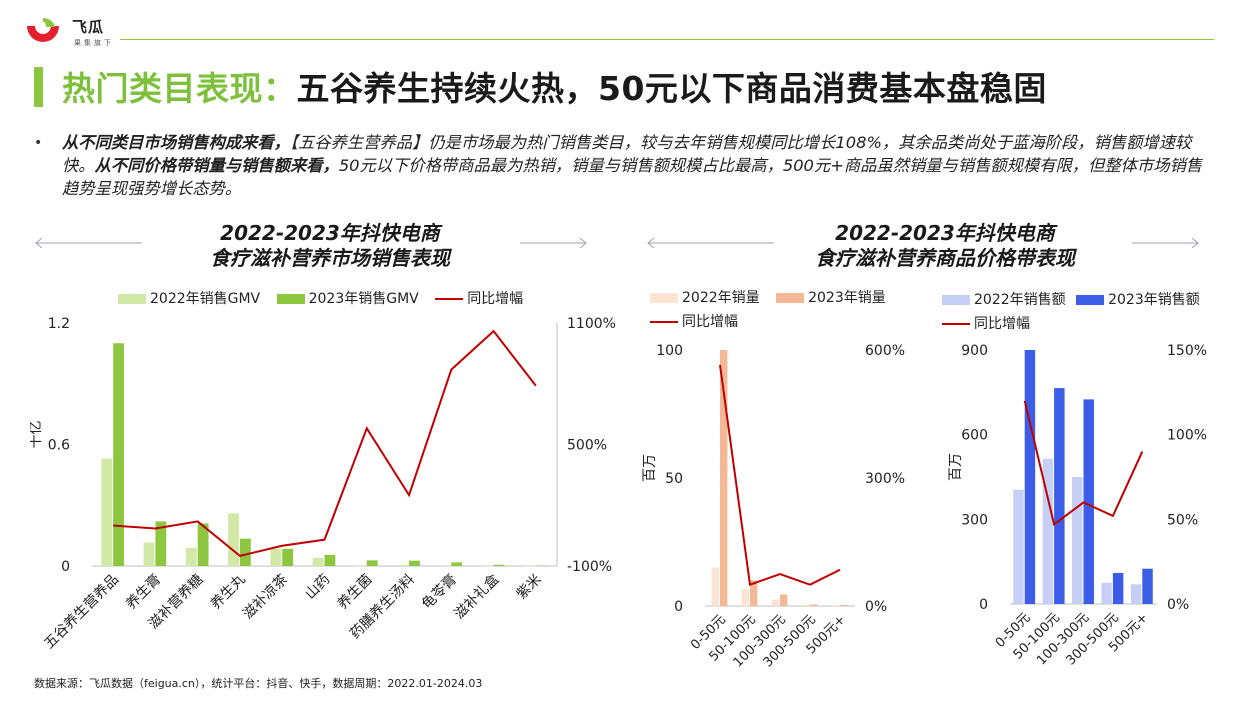 The width and height of the screenshot is (1250, 703). I want to click on chart2b-legend-line: 同比增幅, so click(992, 323).